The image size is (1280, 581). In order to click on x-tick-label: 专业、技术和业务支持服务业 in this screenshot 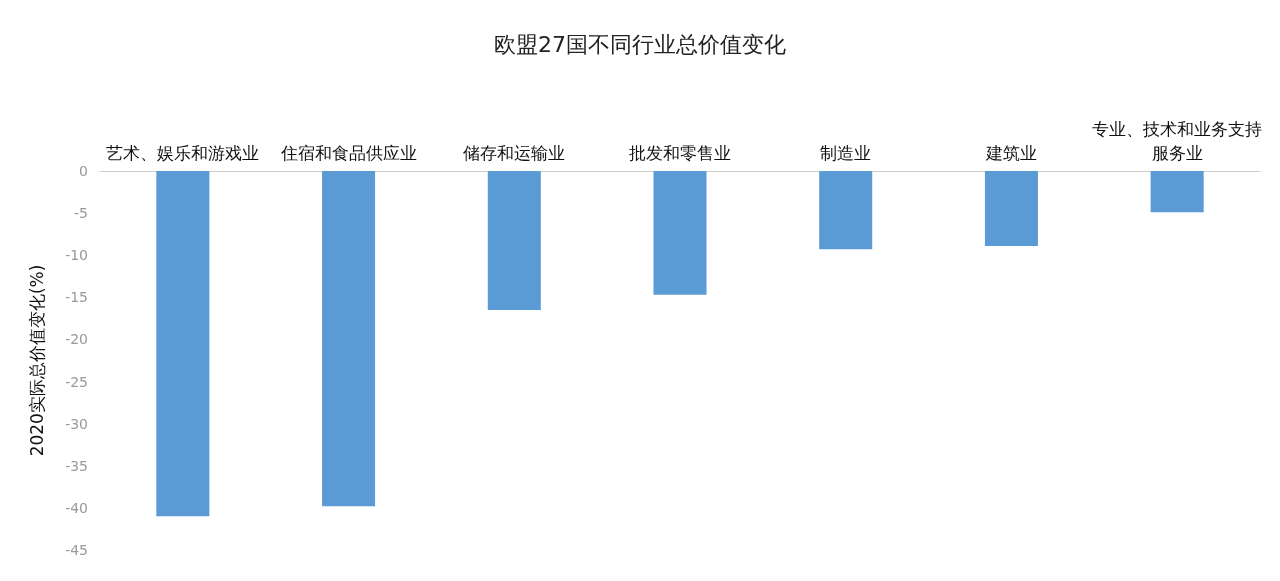, I will do `click(1177, 141)`.